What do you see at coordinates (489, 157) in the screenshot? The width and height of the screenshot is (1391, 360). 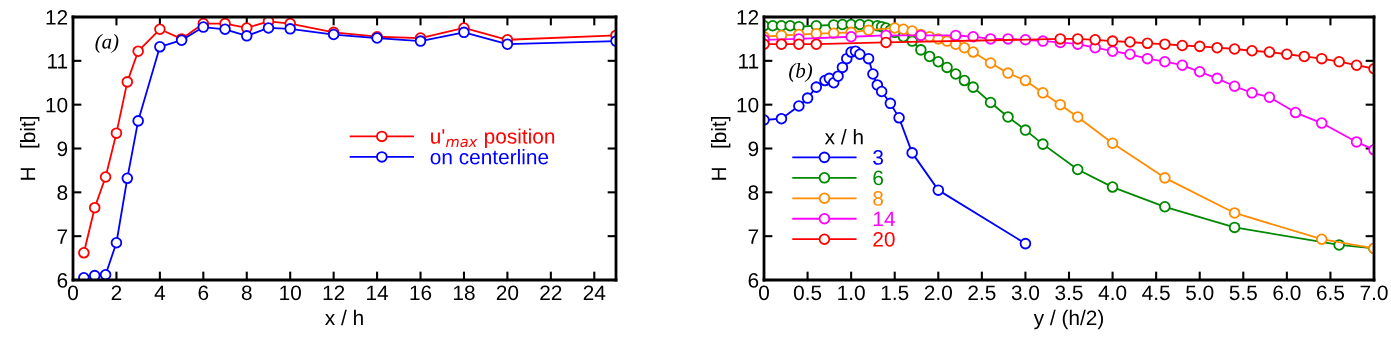 I see `legend-label: on centerline` at bounding box center [489, 157].